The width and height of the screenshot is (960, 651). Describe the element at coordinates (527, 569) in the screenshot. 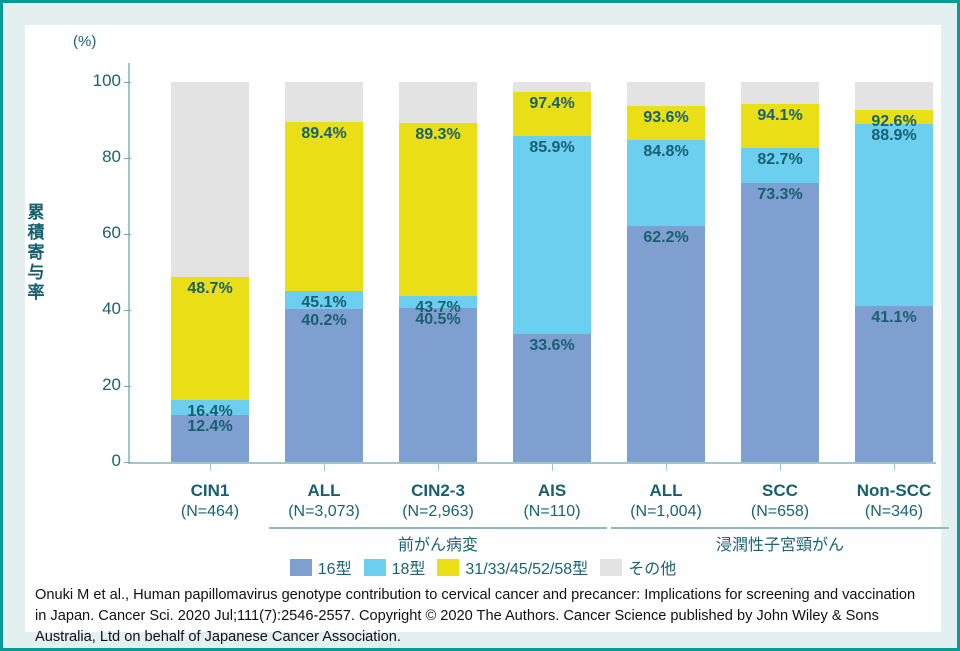

I see `legend-label: 31/33/45/52/58型` at that location.